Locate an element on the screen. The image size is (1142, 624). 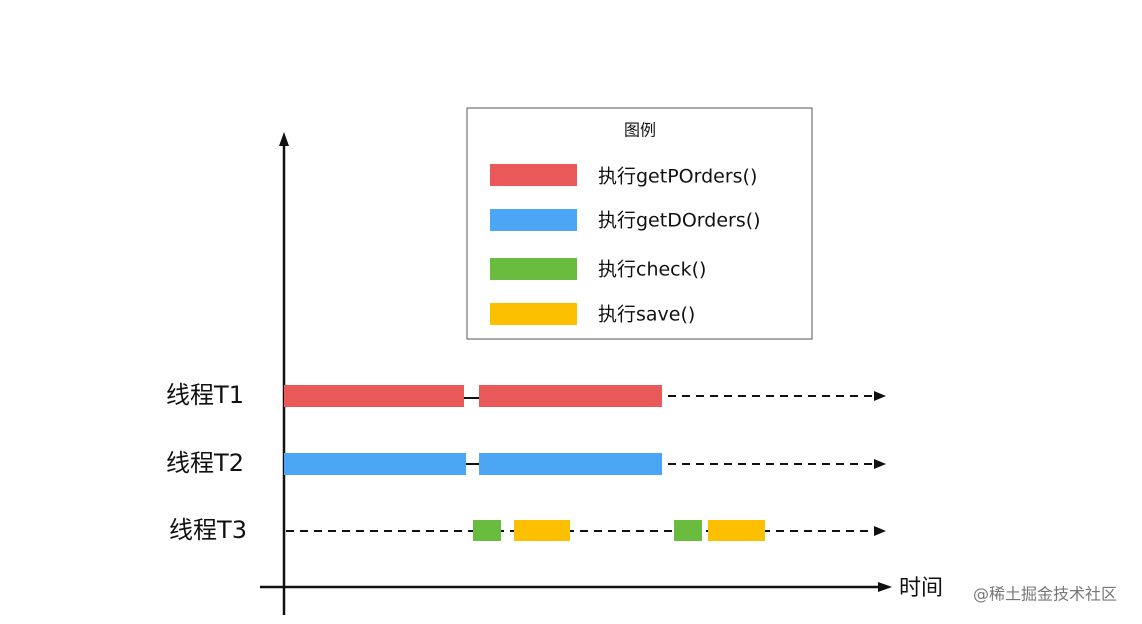
row-label: 线程T2 is located at coordinates (205, 463).